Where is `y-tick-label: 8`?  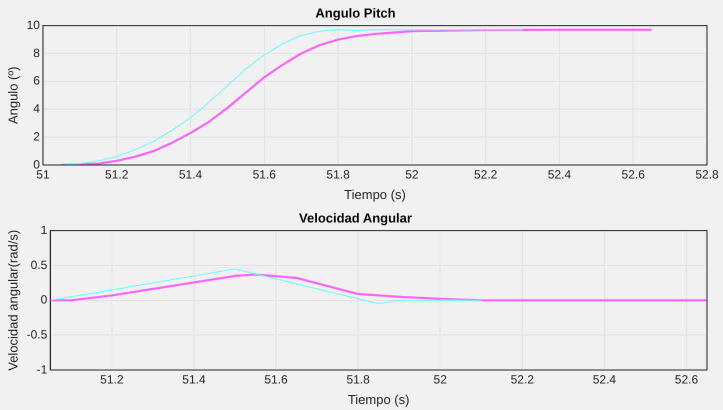
y-tick-label: 8 is located at coordinates (36, 53).